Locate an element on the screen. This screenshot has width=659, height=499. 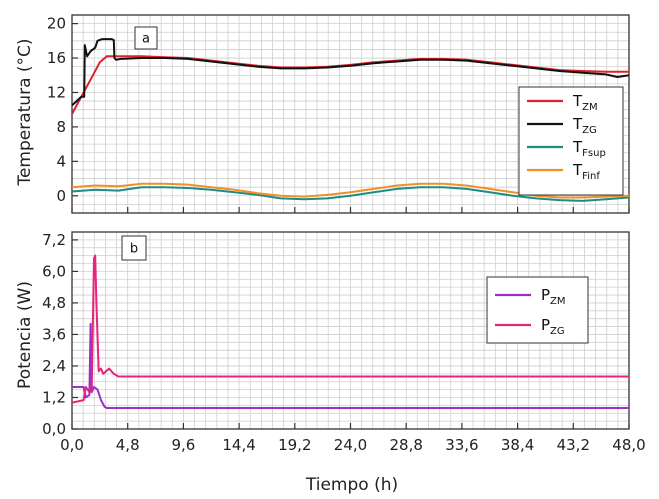
x-tick-label: 0,0 is located at coordinates (72, 445).